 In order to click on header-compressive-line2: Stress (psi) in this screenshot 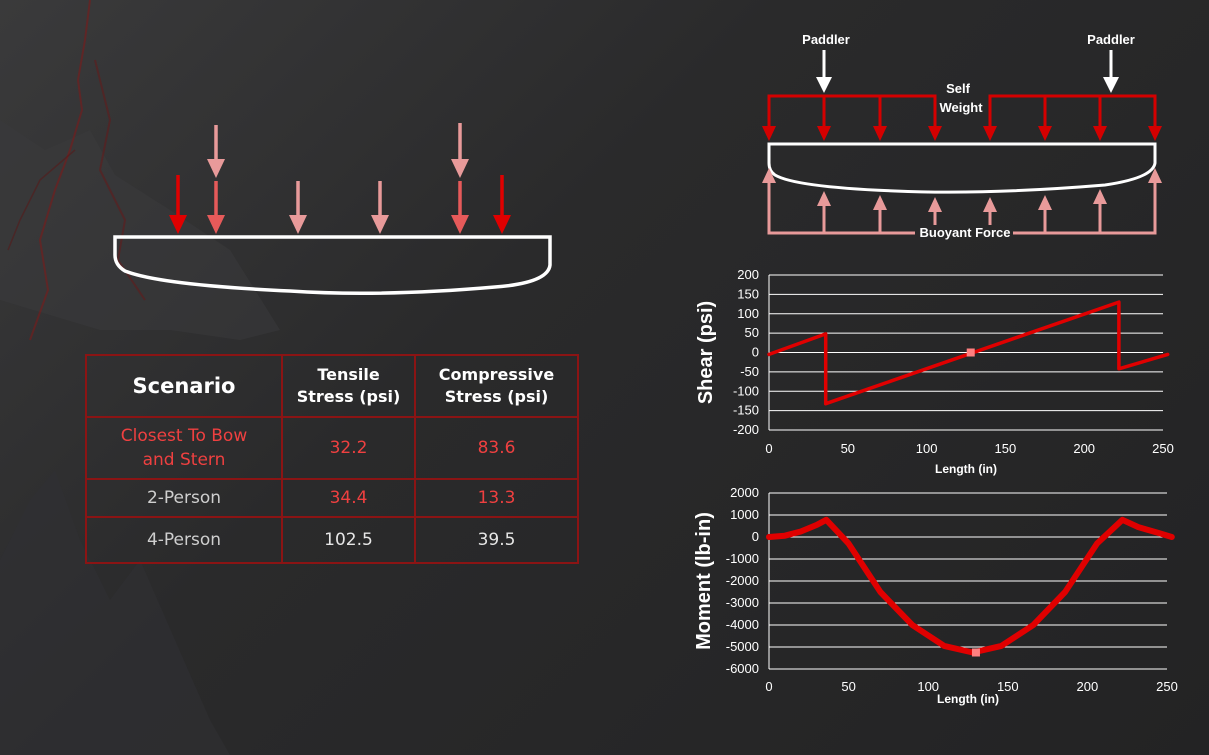, I will do `click(496, 396)`.